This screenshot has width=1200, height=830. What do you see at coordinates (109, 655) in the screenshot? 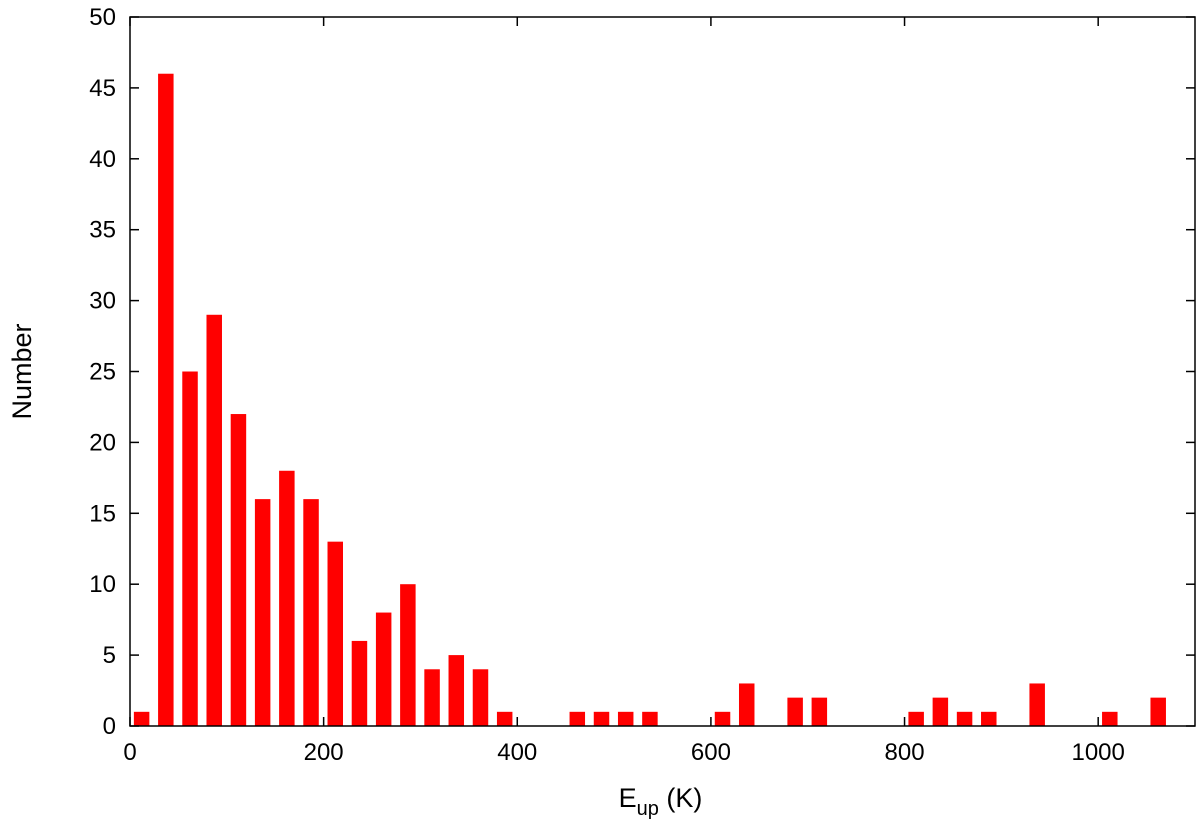
I see `y-tick-label: 5` at bounding box center [109, 655].